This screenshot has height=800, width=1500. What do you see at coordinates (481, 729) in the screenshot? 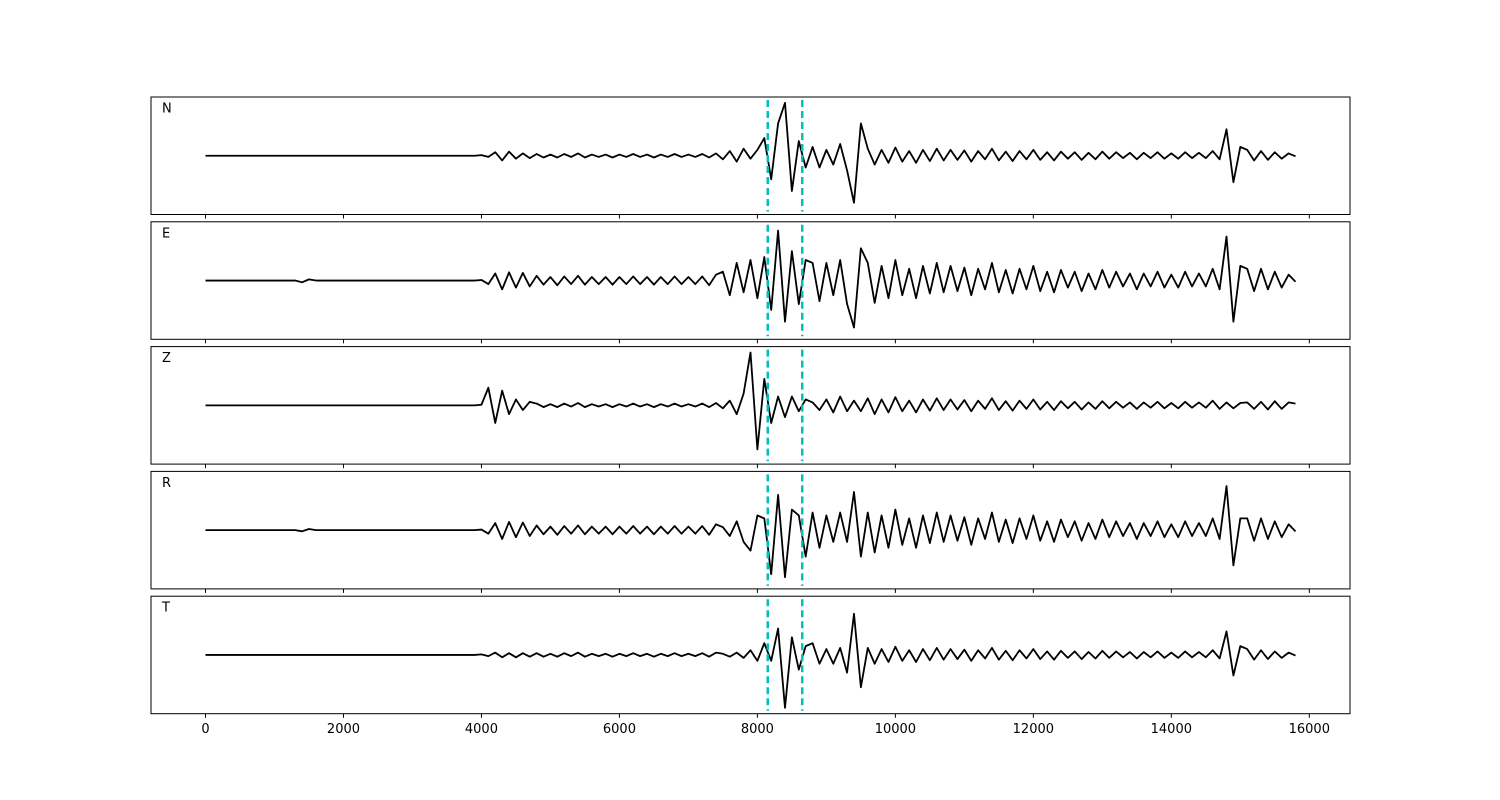
I see `x-tick-label: 4000` at bounding box center [481, 729].